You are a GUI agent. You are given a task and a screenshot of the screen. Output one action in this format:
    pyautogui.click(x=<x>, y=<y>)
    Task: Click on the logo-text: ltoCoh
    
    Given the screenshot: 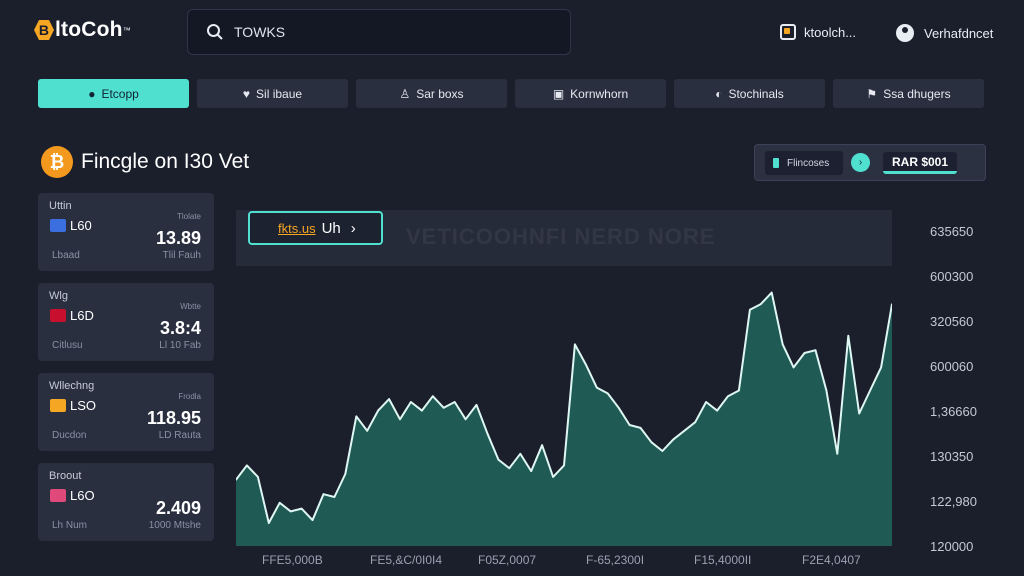 What is the action you would take?
    pyautogui.click(x=89, y=29)
    